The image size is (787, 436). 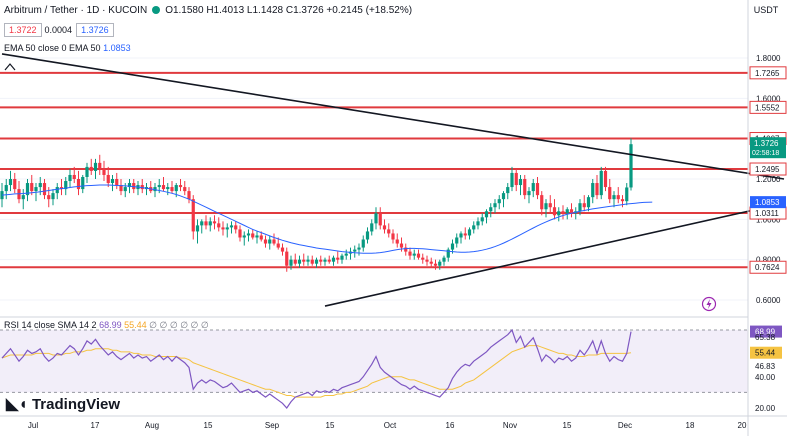 What do you see at coordinates (60, 30) in the screenshot?
I see `order-panel: 1.3722 0.0004 1.3726` at bounding box center [60, 30].